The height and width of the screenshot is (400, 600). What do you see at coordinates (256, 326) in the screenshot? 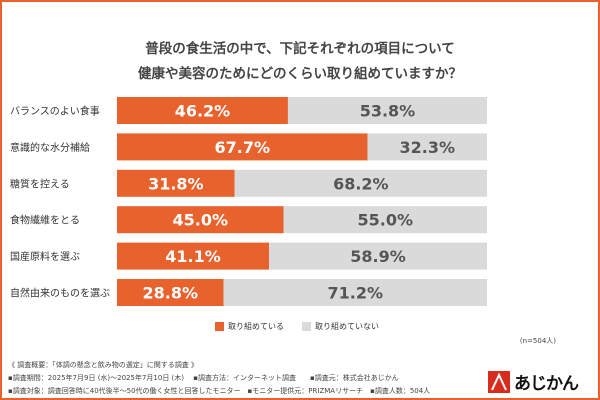
I see `legend-label: 取り組めている` at bounding box center [256, 326].